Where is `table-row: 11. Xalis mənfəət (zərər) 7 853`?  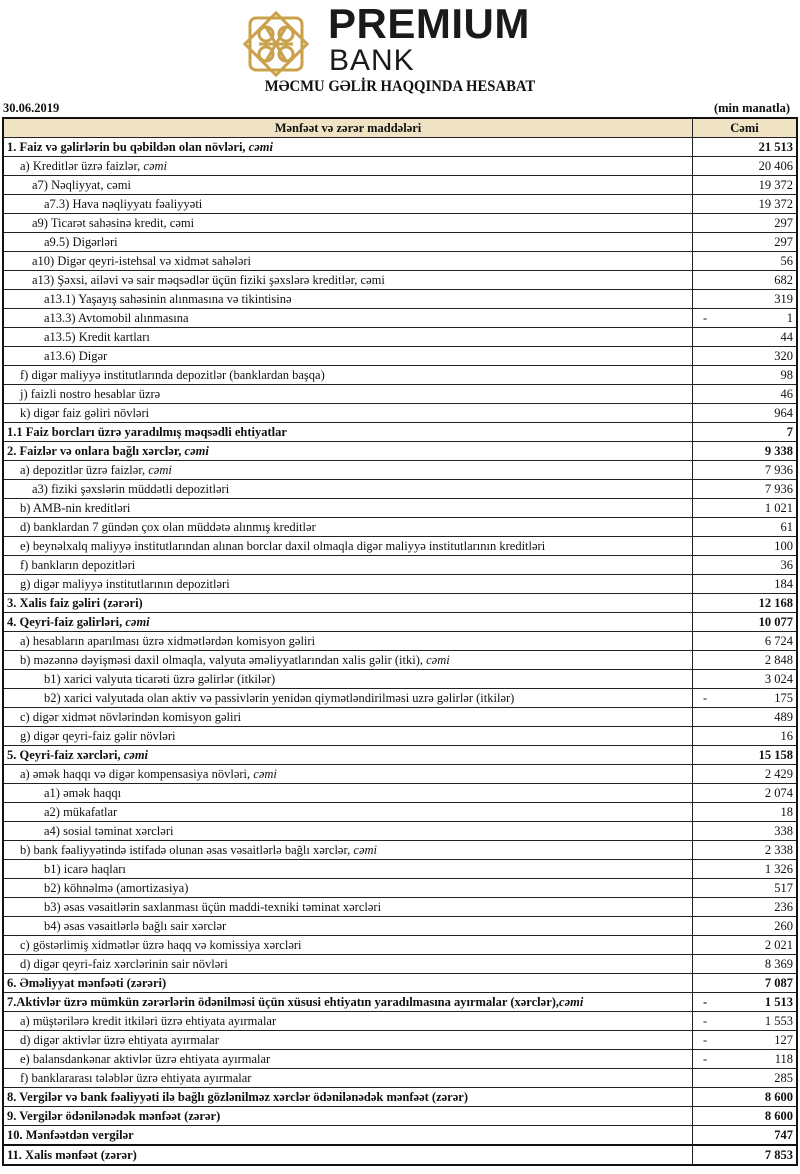 table-row: 11. Xalis mənfəət (zərər) 7 853 is located at coordinates (400, 1155).